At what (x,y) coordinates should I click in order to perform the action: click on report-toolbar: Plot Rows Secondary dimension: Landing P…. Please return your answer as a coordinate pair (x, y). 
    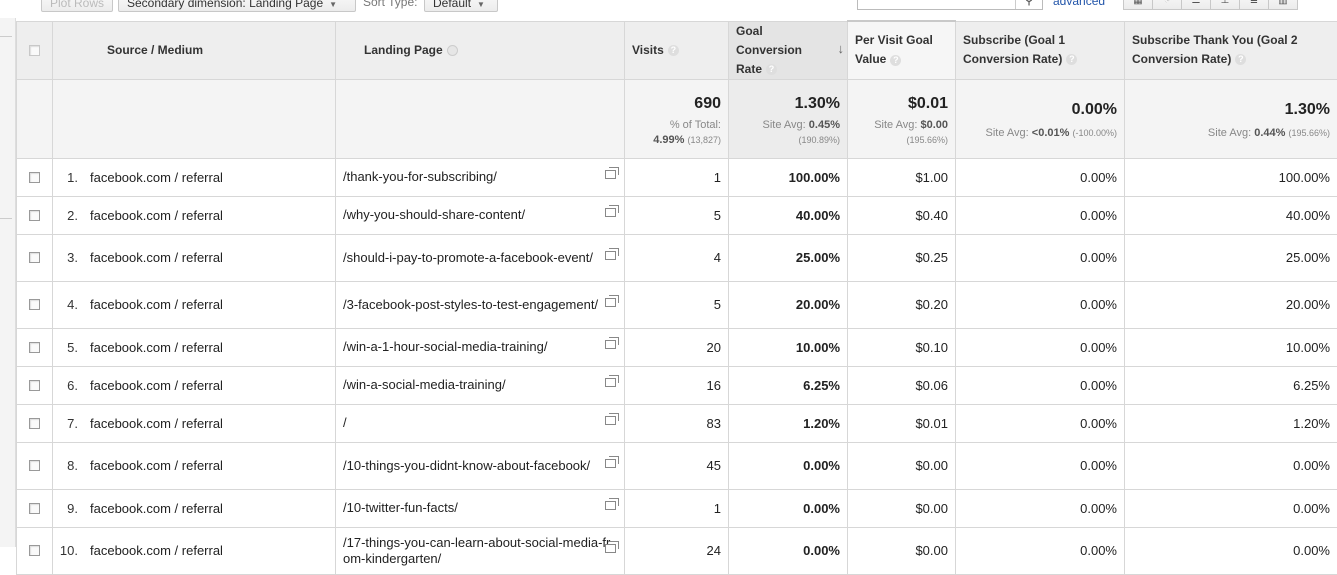
    Looking at the image, I should click on (668, 9).